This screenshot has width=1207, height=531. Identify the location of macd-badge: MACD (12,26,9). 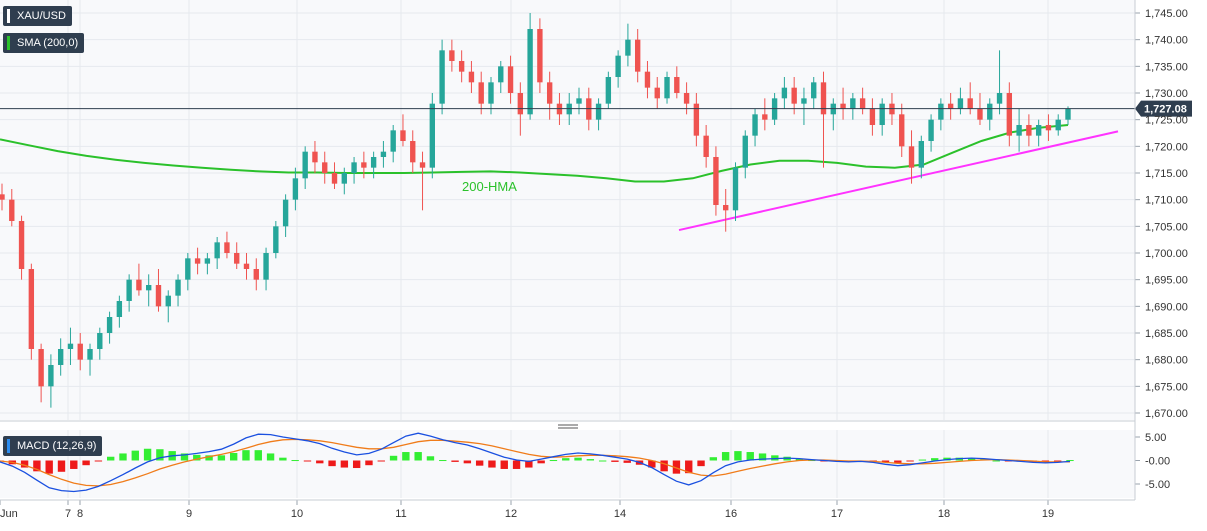
(53, 446).